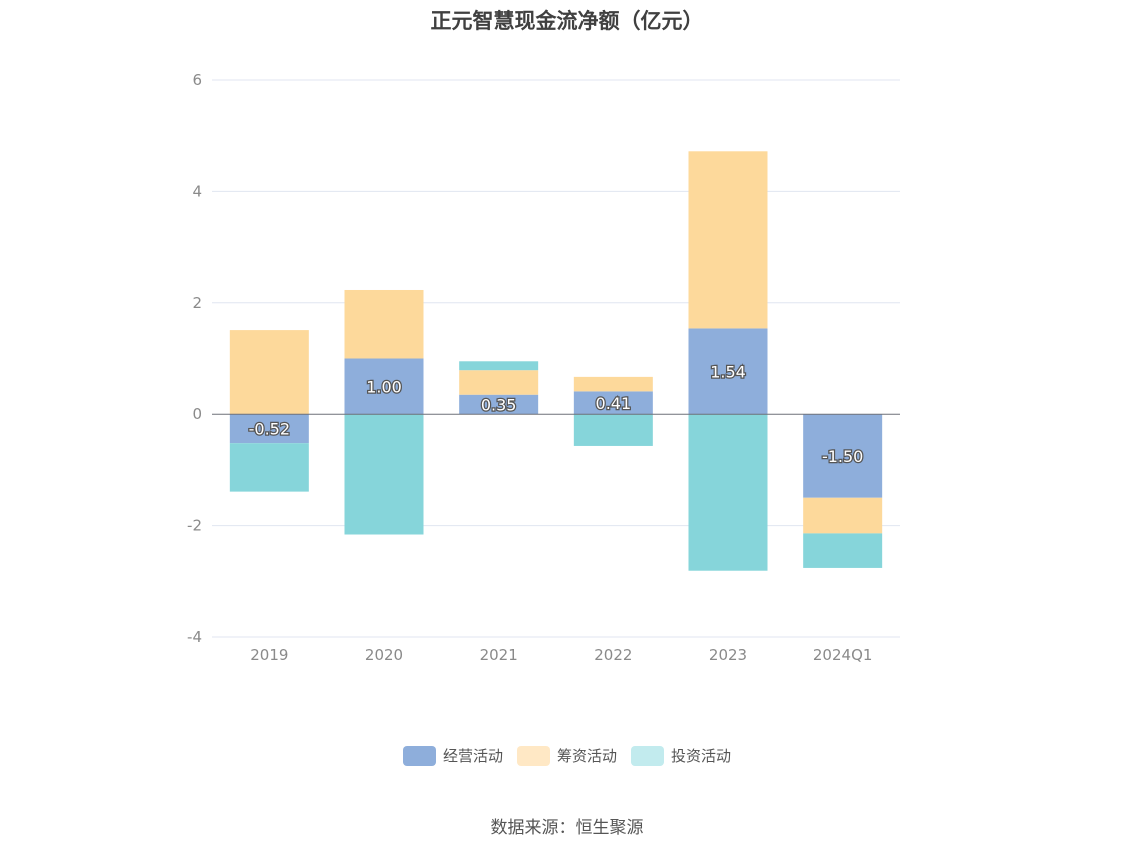 The height and width of the screenshot is (849, 1134). I want to click on legend-item-operating: 经营活动, so click(452, 755).